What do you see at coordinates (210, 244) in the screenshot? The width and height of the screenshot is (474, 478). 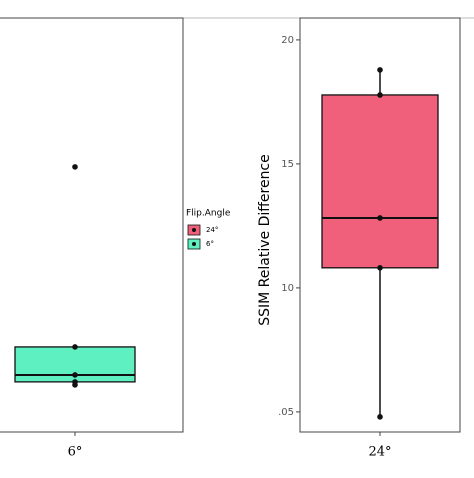 I see `legend-label: 6°` at bounding box center [210, 244].